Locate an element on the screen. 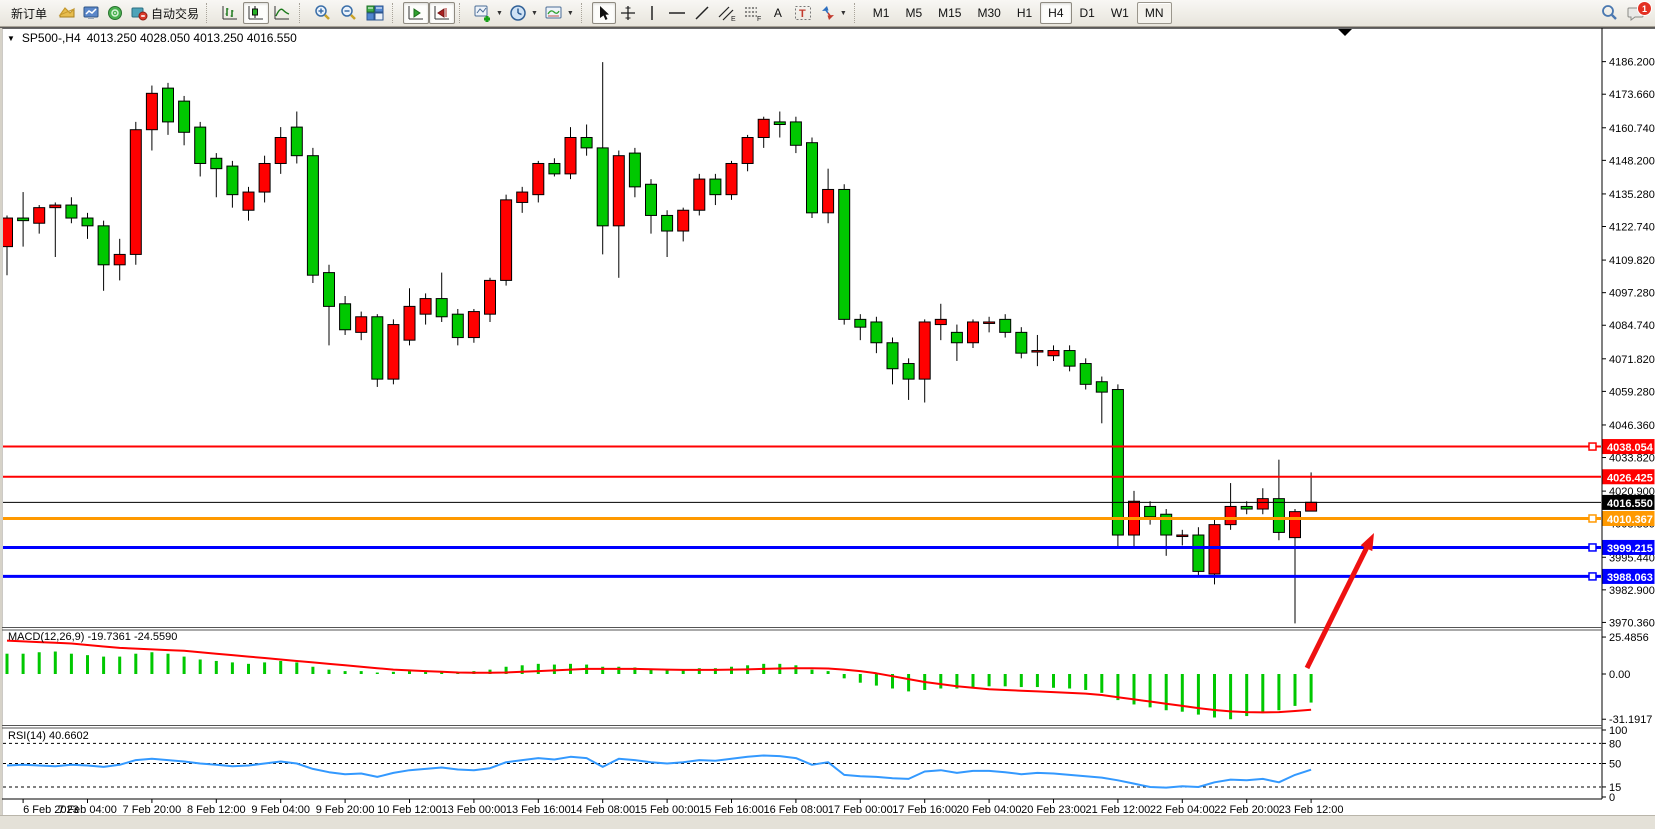 The height and width of the screenshot is (829, 1655). tf-m5-button-label: M5 is located at coordinates (914, 13).